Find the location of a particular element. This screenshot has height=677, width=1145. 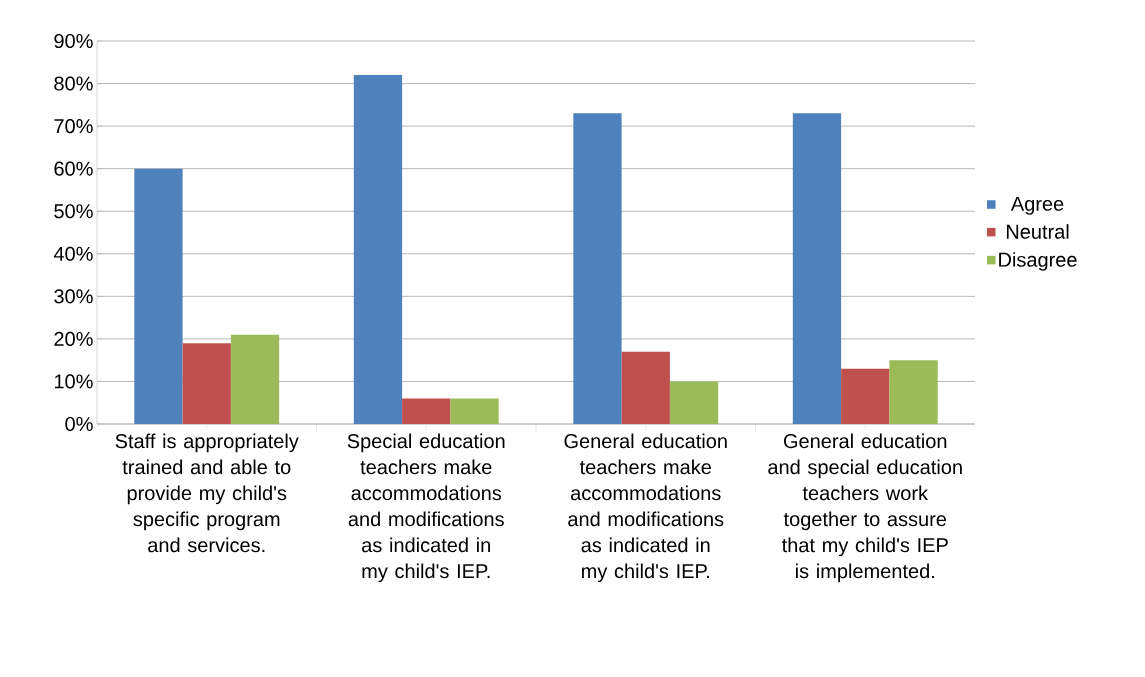

y-tick-label: 80% is located at coordinates (73, 83).